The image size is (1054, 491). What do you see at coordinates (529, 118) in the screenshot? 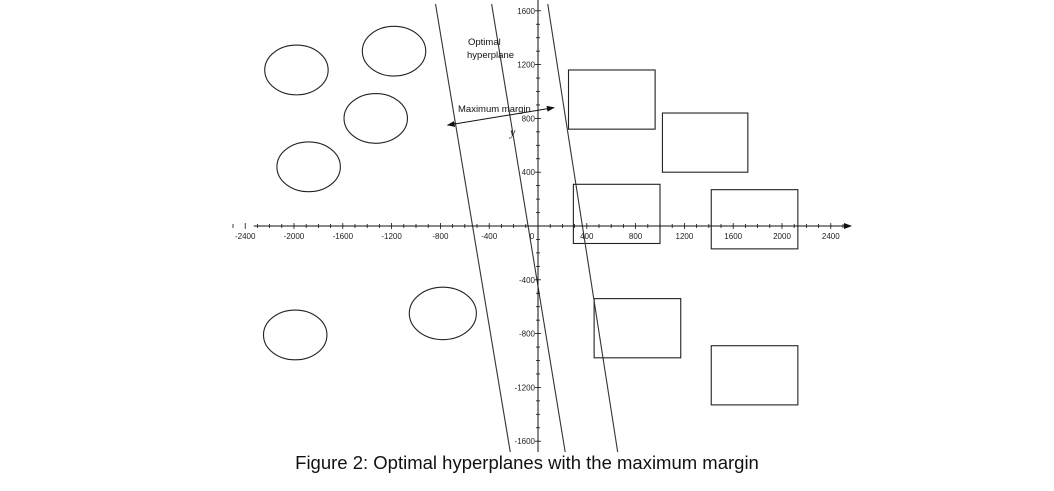
I see `y-tick-label: 800` at bounding box center [529, 118].